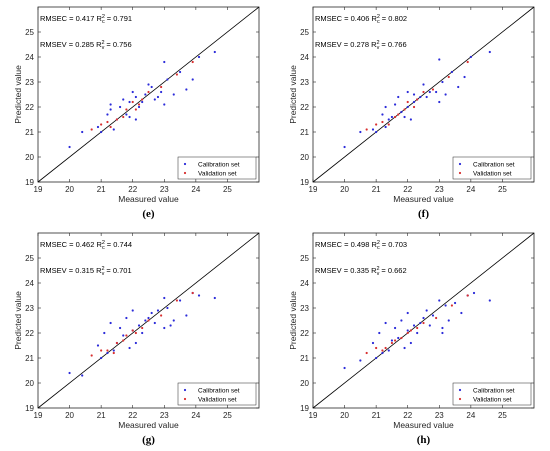 The width and height of the screenshot is (550, 451). Describe the element at coordinates (86, 245) in the screenshot. I see `stat-calibration: RMSEC = 0.462 R2 c = 0.744` at that location.